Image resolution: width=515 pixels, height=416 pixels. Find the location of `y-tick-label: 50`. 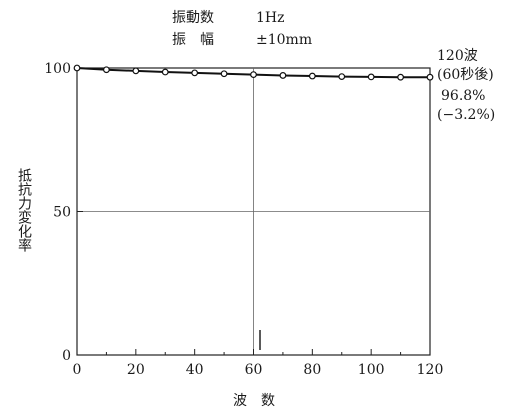

y-tick-label: 50 is located at coordinates (62, 213).